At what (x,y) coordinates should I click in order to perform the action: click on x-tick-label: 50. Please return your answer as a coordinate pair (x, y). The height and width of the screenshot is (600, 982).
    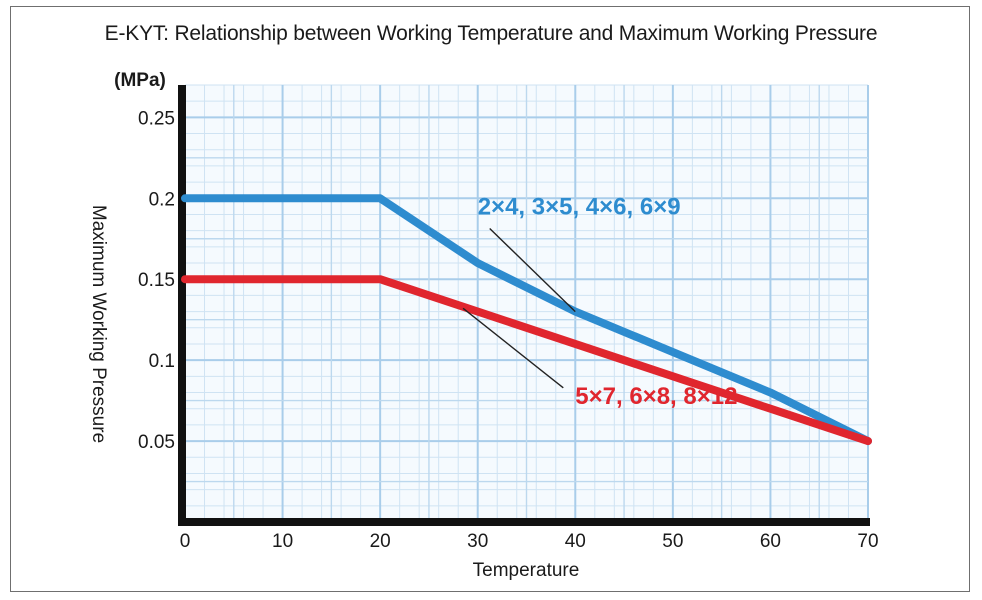
    Looking at the image, I should click on (672, 541).